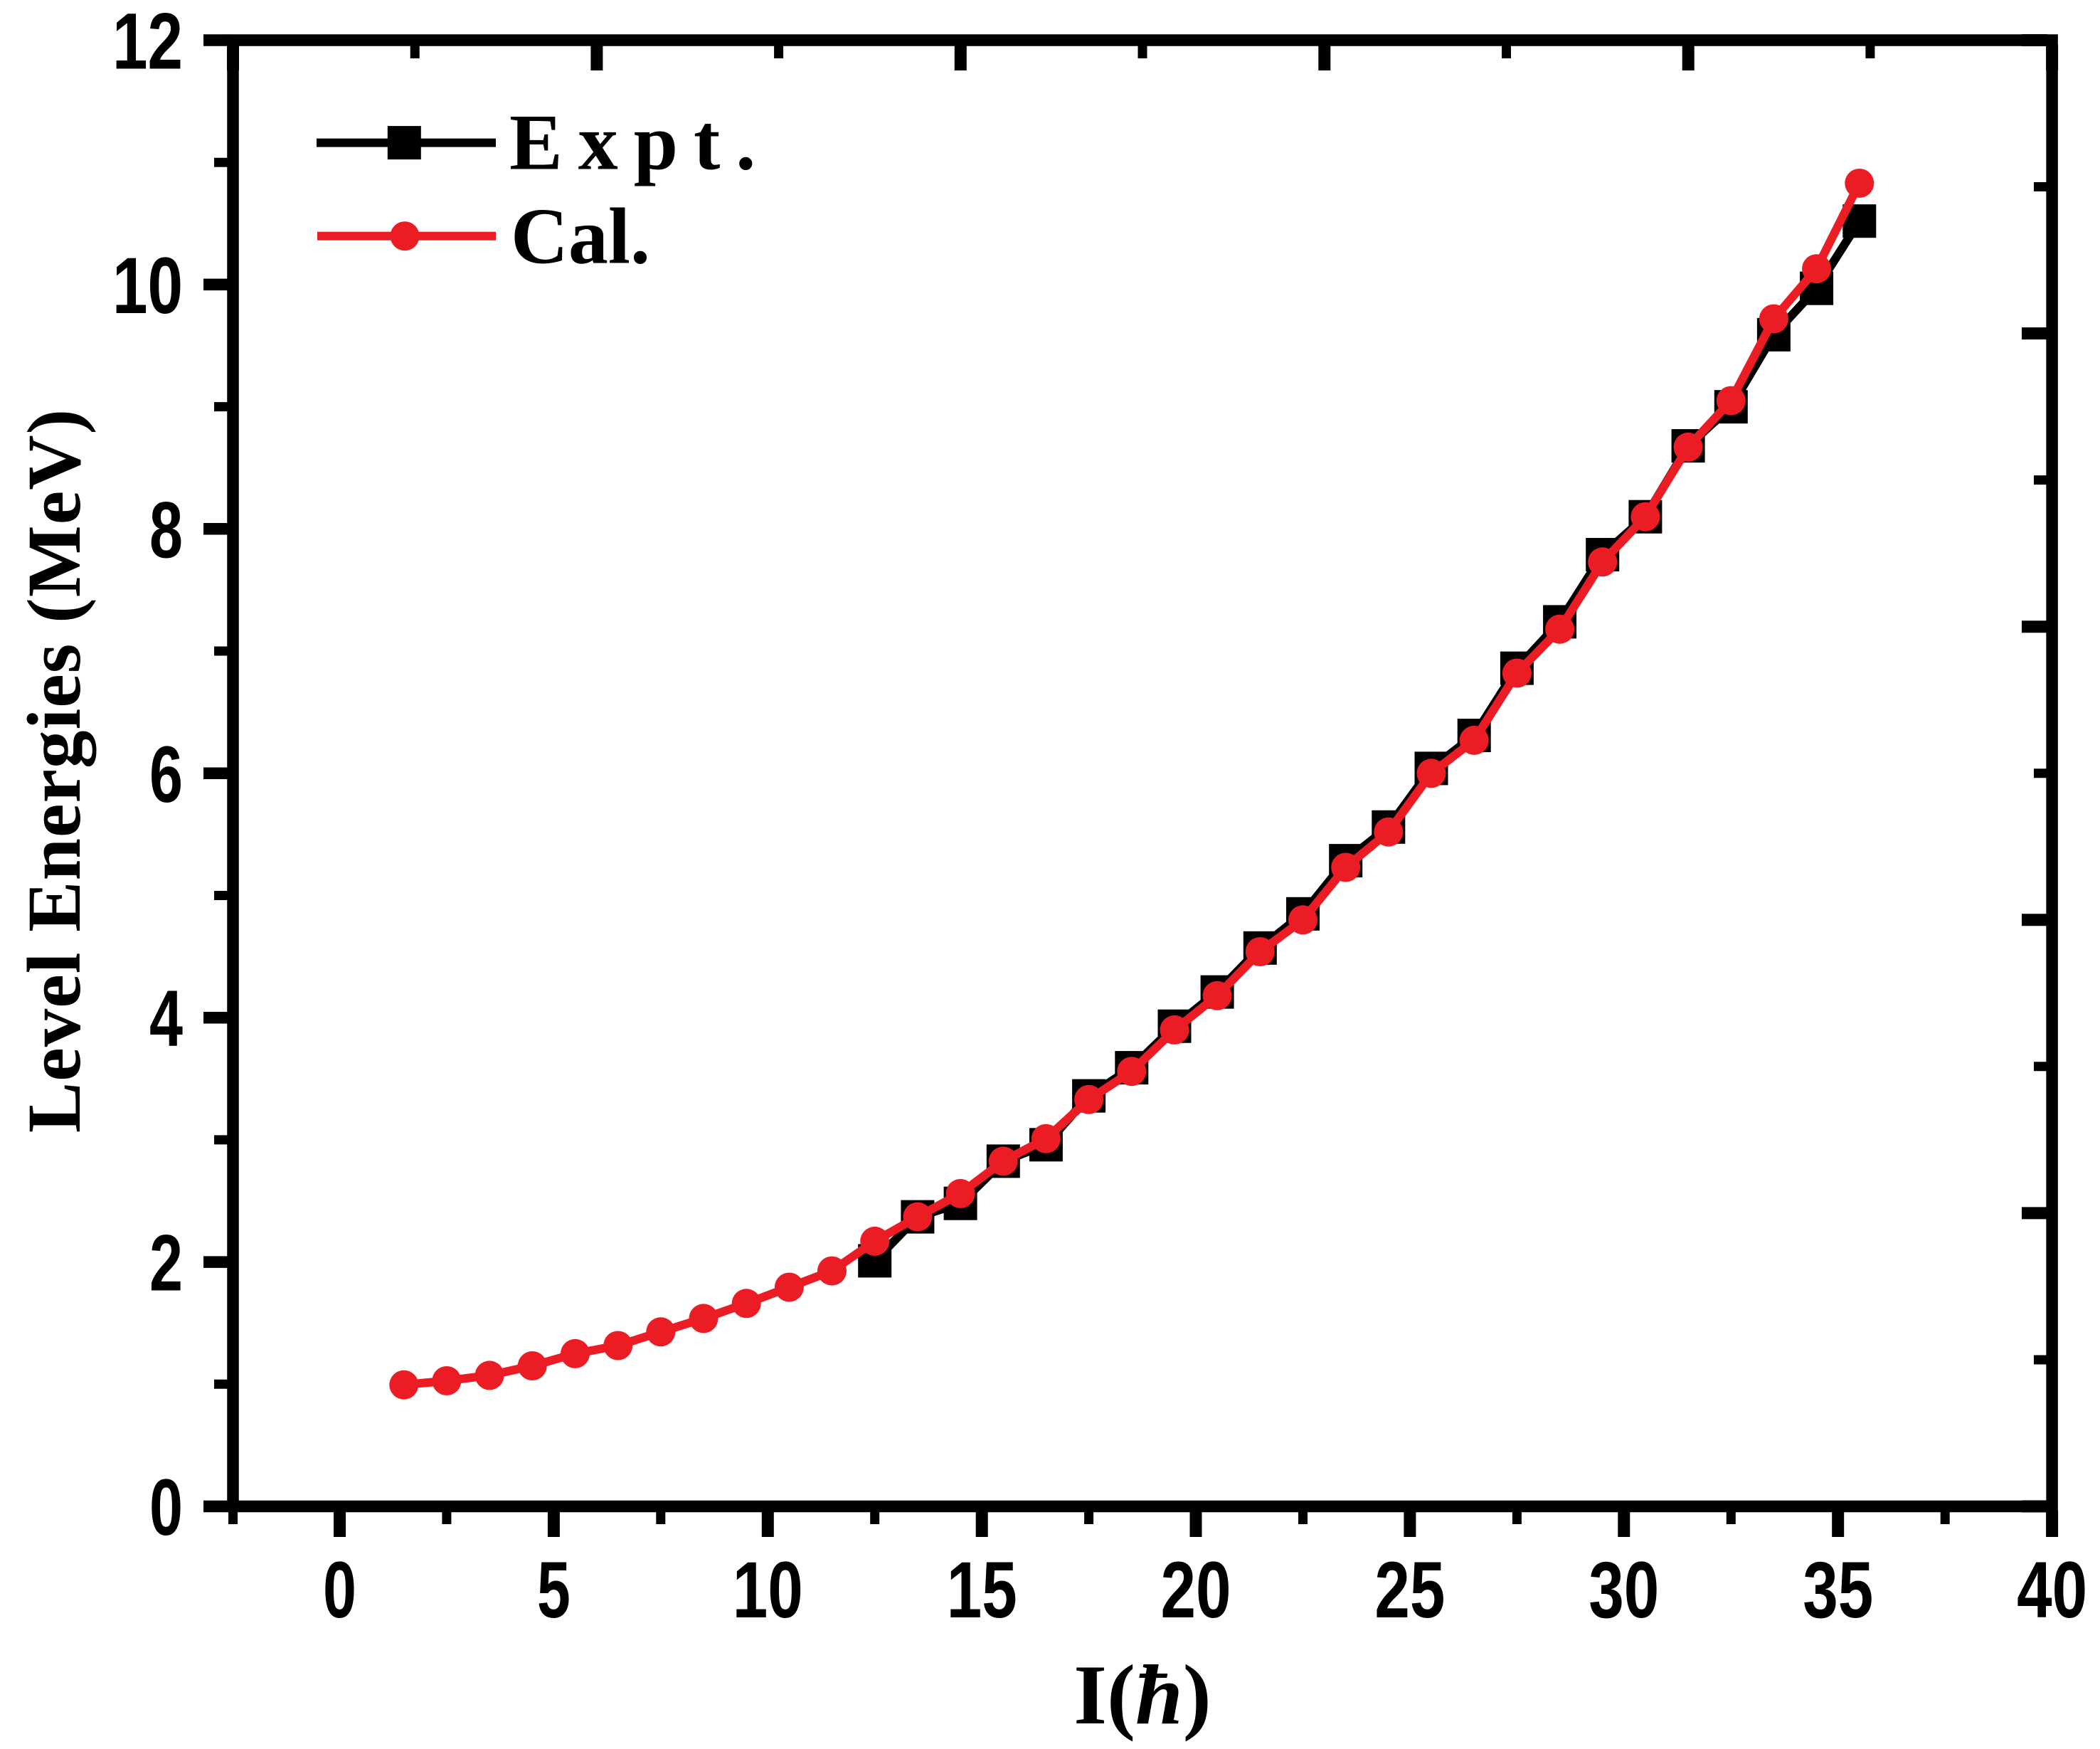 The width and height of the screenshot is (2100, 1749). Describe the element at coordinates (2052, 1590) in the screenshot. I see `svg-text: 40` at that location.